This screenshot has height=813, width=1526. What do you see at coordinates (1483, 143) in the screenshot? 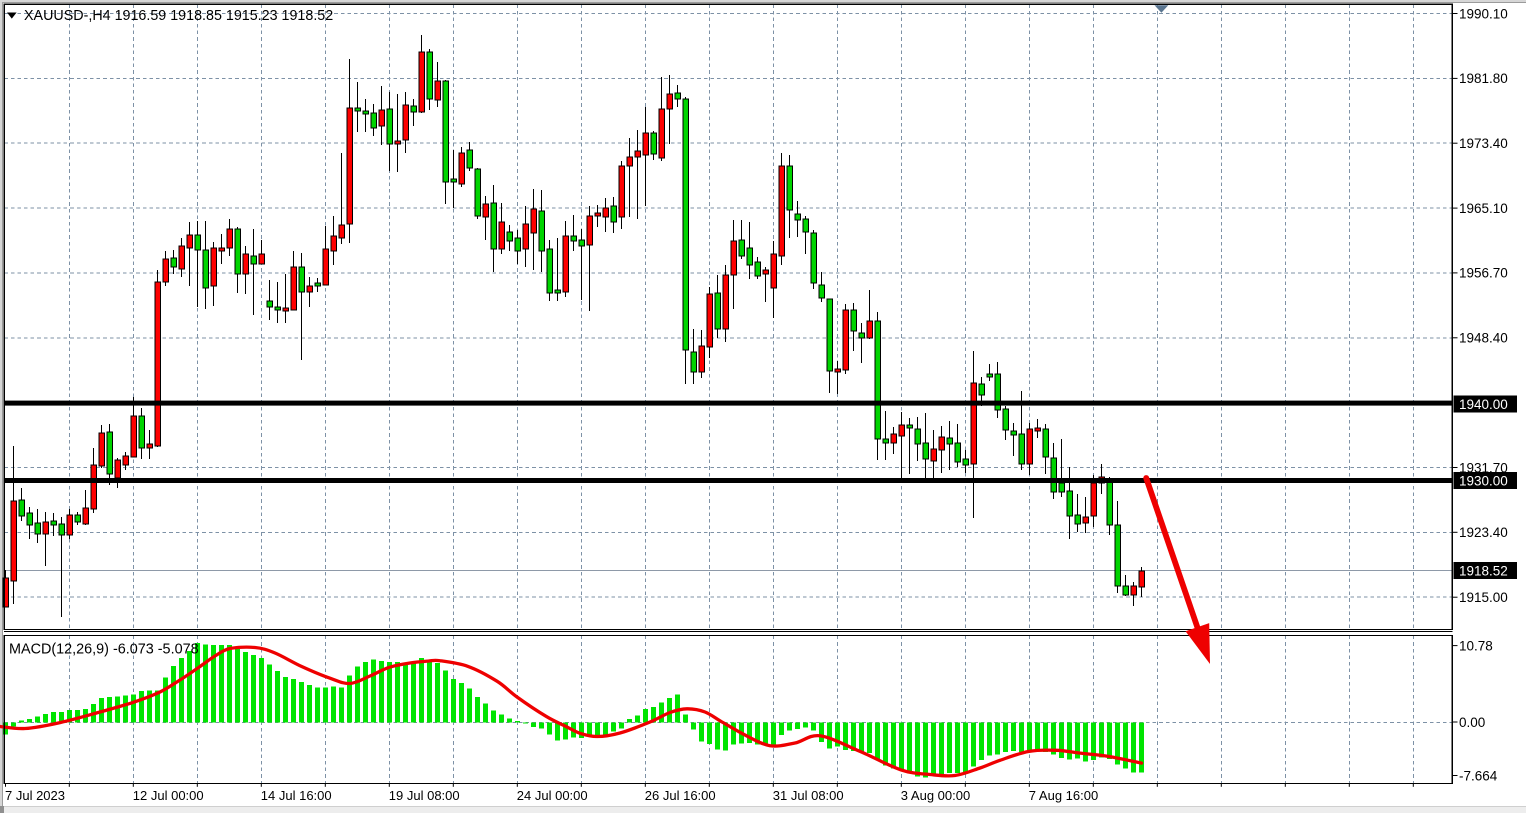
I see `svg-text: 1973.40` at bounding box center [1483, 143].